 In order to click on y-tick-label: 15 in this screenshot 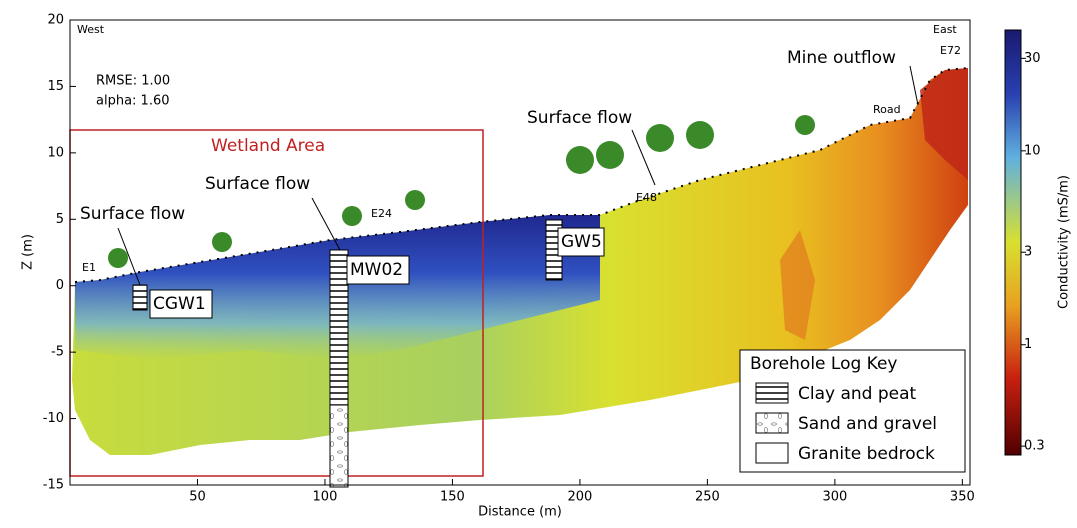, I will do `click(55, 86)`.